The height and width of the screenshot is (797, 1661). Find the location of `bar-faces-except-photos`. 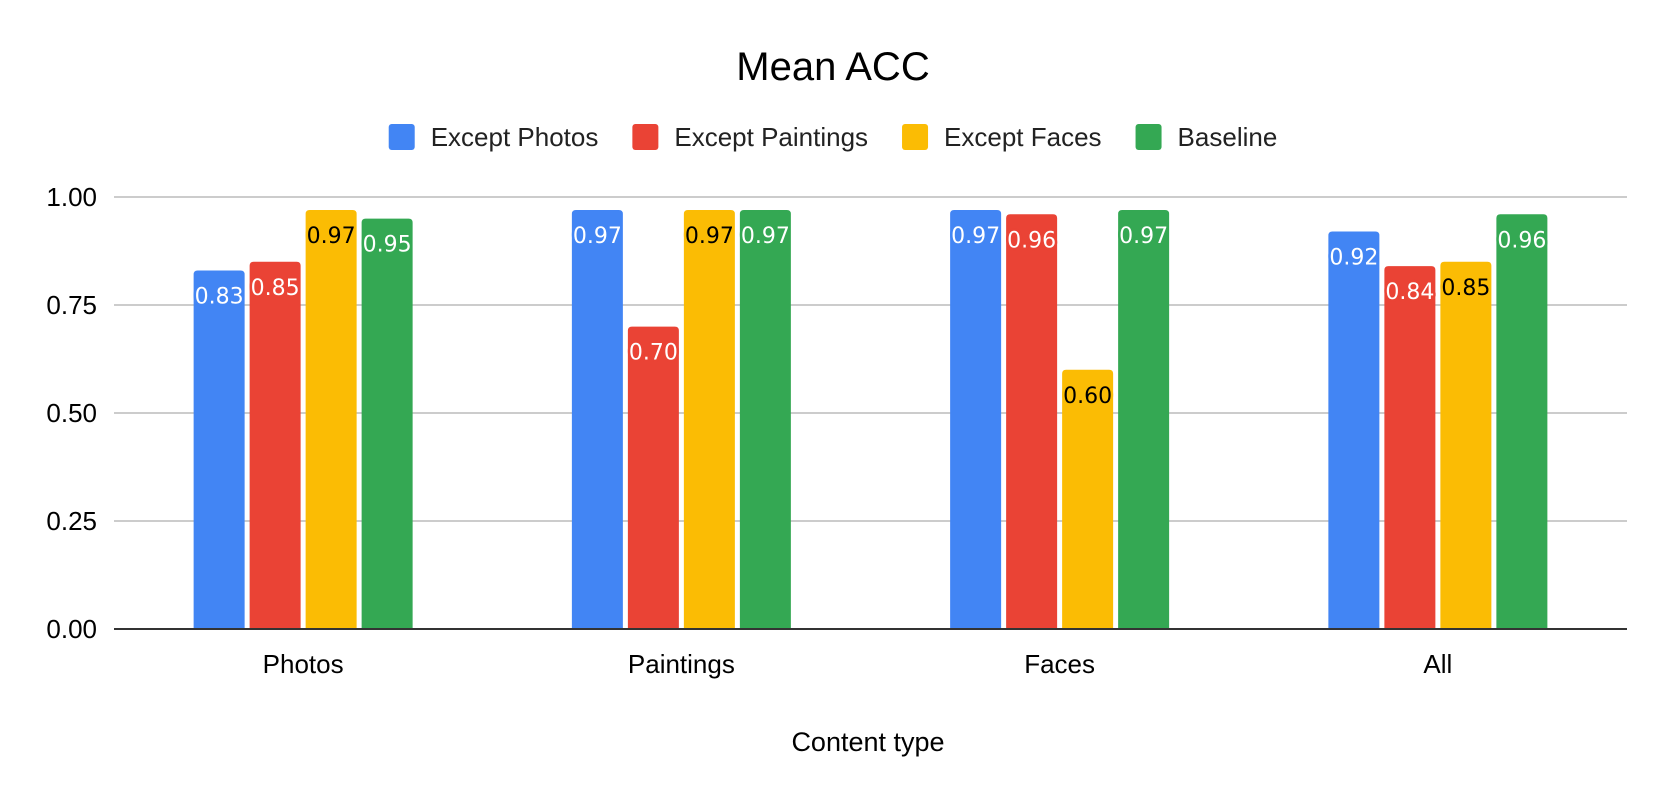

bar-faces-except-photos is located at coordinates (976, 419).